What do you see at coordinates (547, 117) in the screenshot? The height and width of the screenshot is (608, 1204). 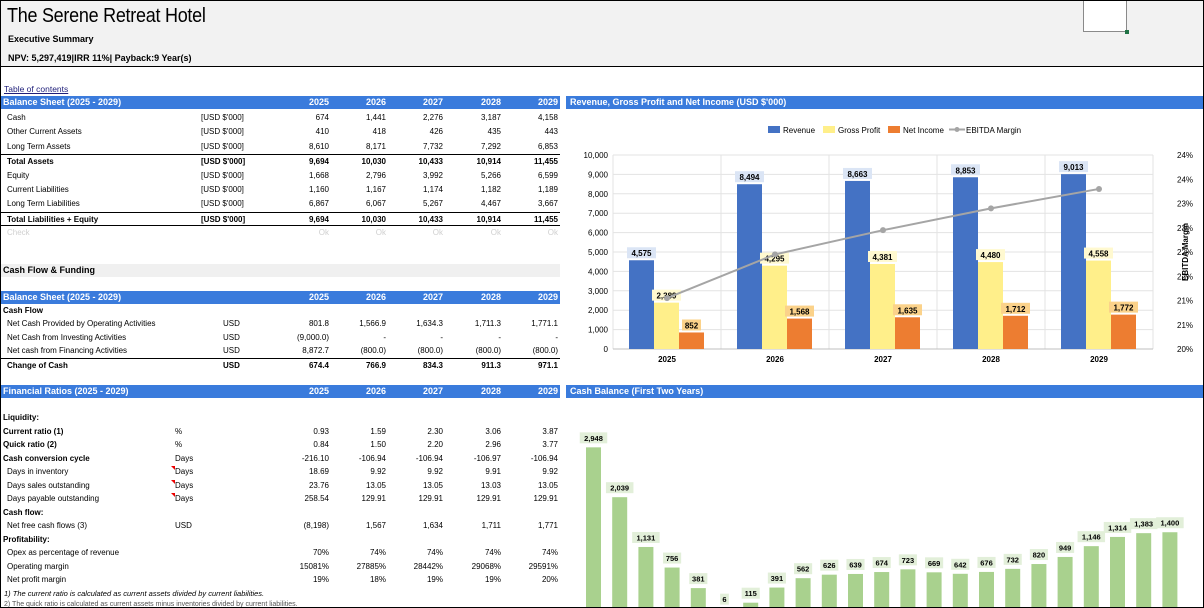 I see `cell-value: 4,158` at bounding box center [547, 117].